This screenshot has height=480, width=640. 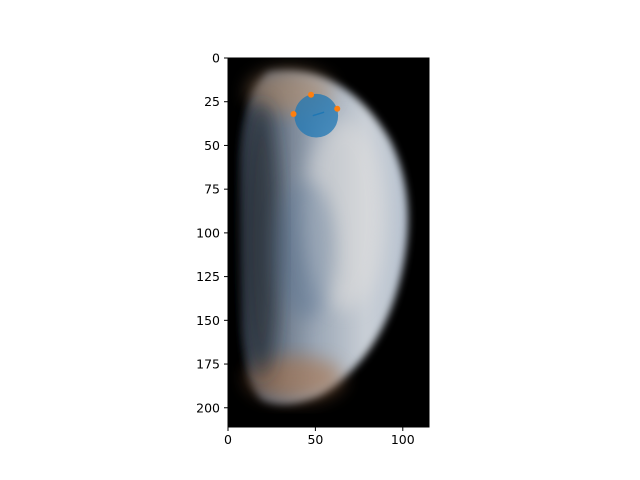 What do you see at coordinates (208, 364) in the screenshot?
I see `y-tick-label: 175` at bounding box center [208, 364].